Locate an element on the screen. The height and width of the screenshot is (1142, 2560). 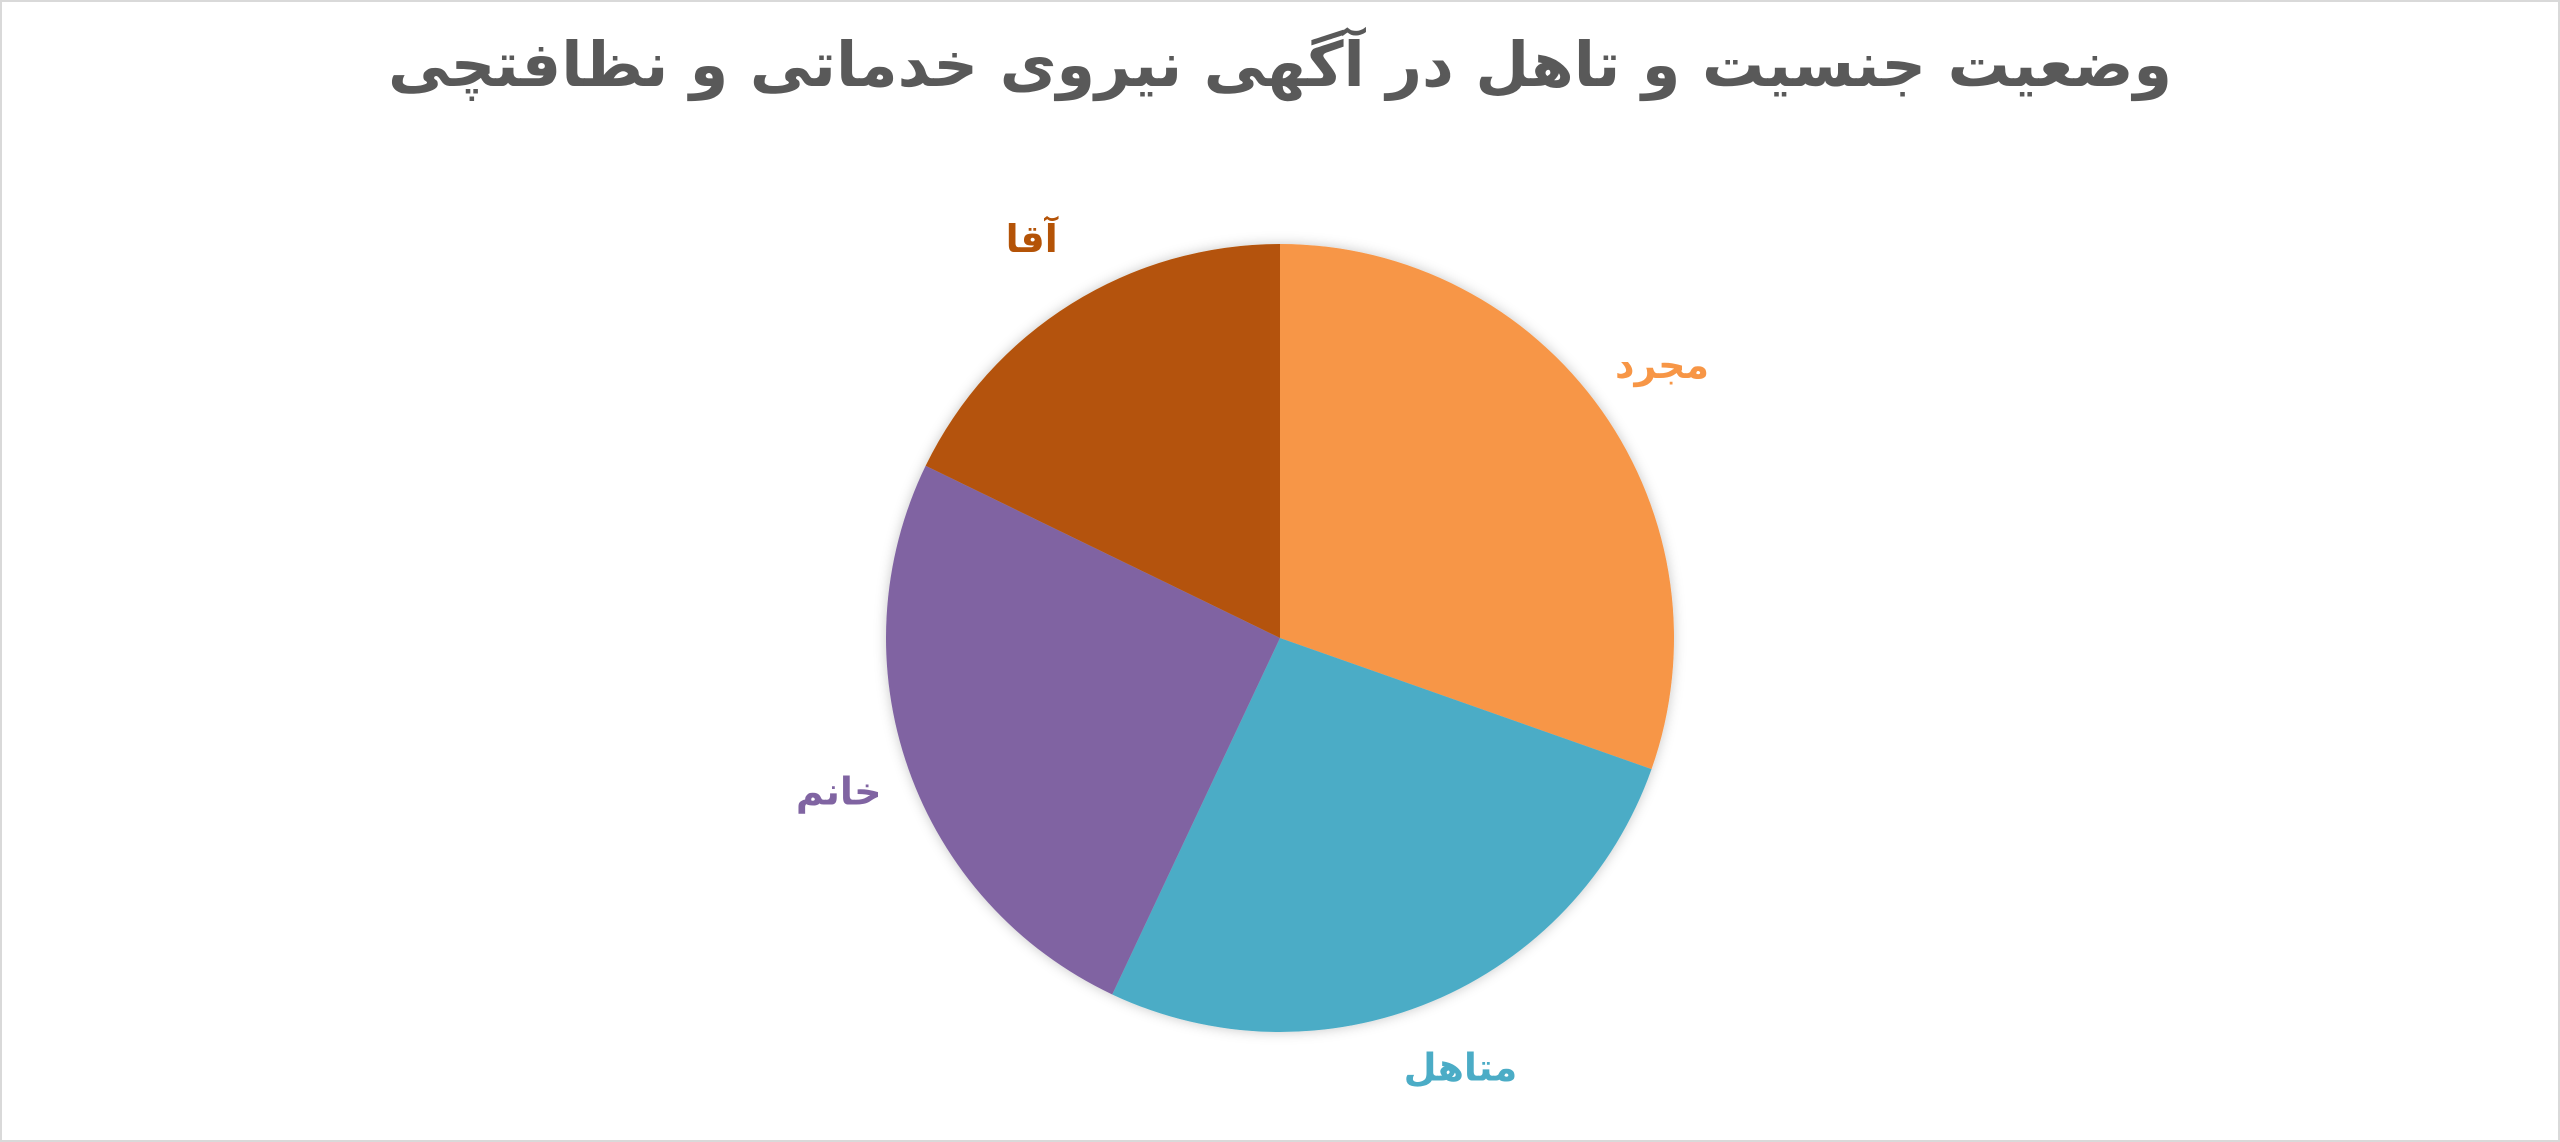
slice-label: خانم is located at coordinates (839, 791).